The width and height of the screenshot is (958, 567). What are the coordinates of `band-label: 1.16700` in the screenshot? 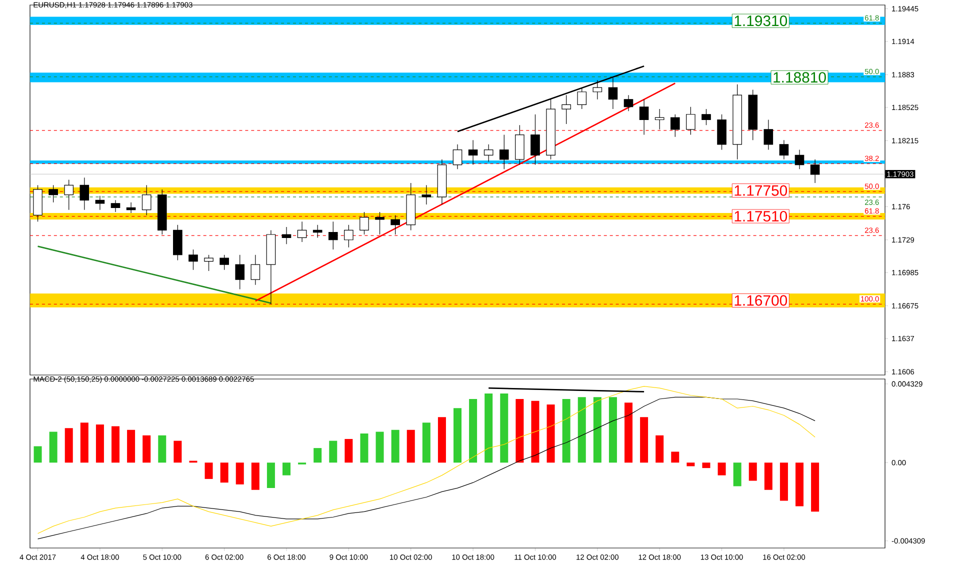 It's located at (761, 300).